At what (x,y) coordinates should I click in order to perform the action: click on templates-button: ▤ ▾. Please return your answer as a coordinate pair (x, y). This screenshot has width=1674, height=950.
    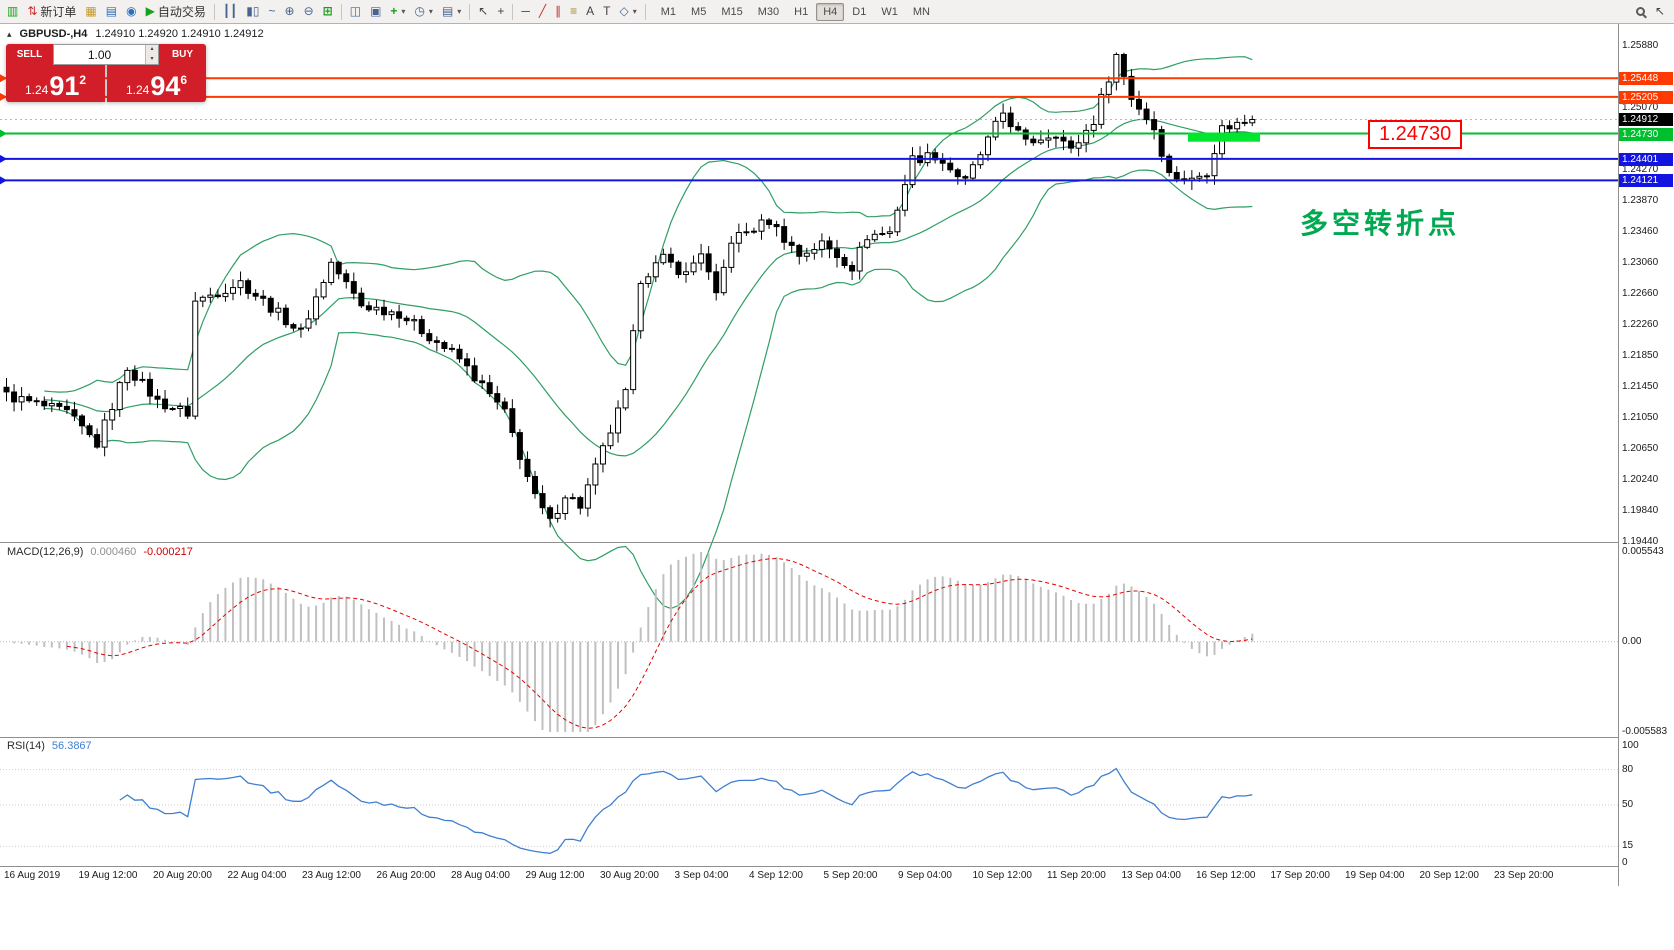
    Looking at the image, I should click on (451, 12).